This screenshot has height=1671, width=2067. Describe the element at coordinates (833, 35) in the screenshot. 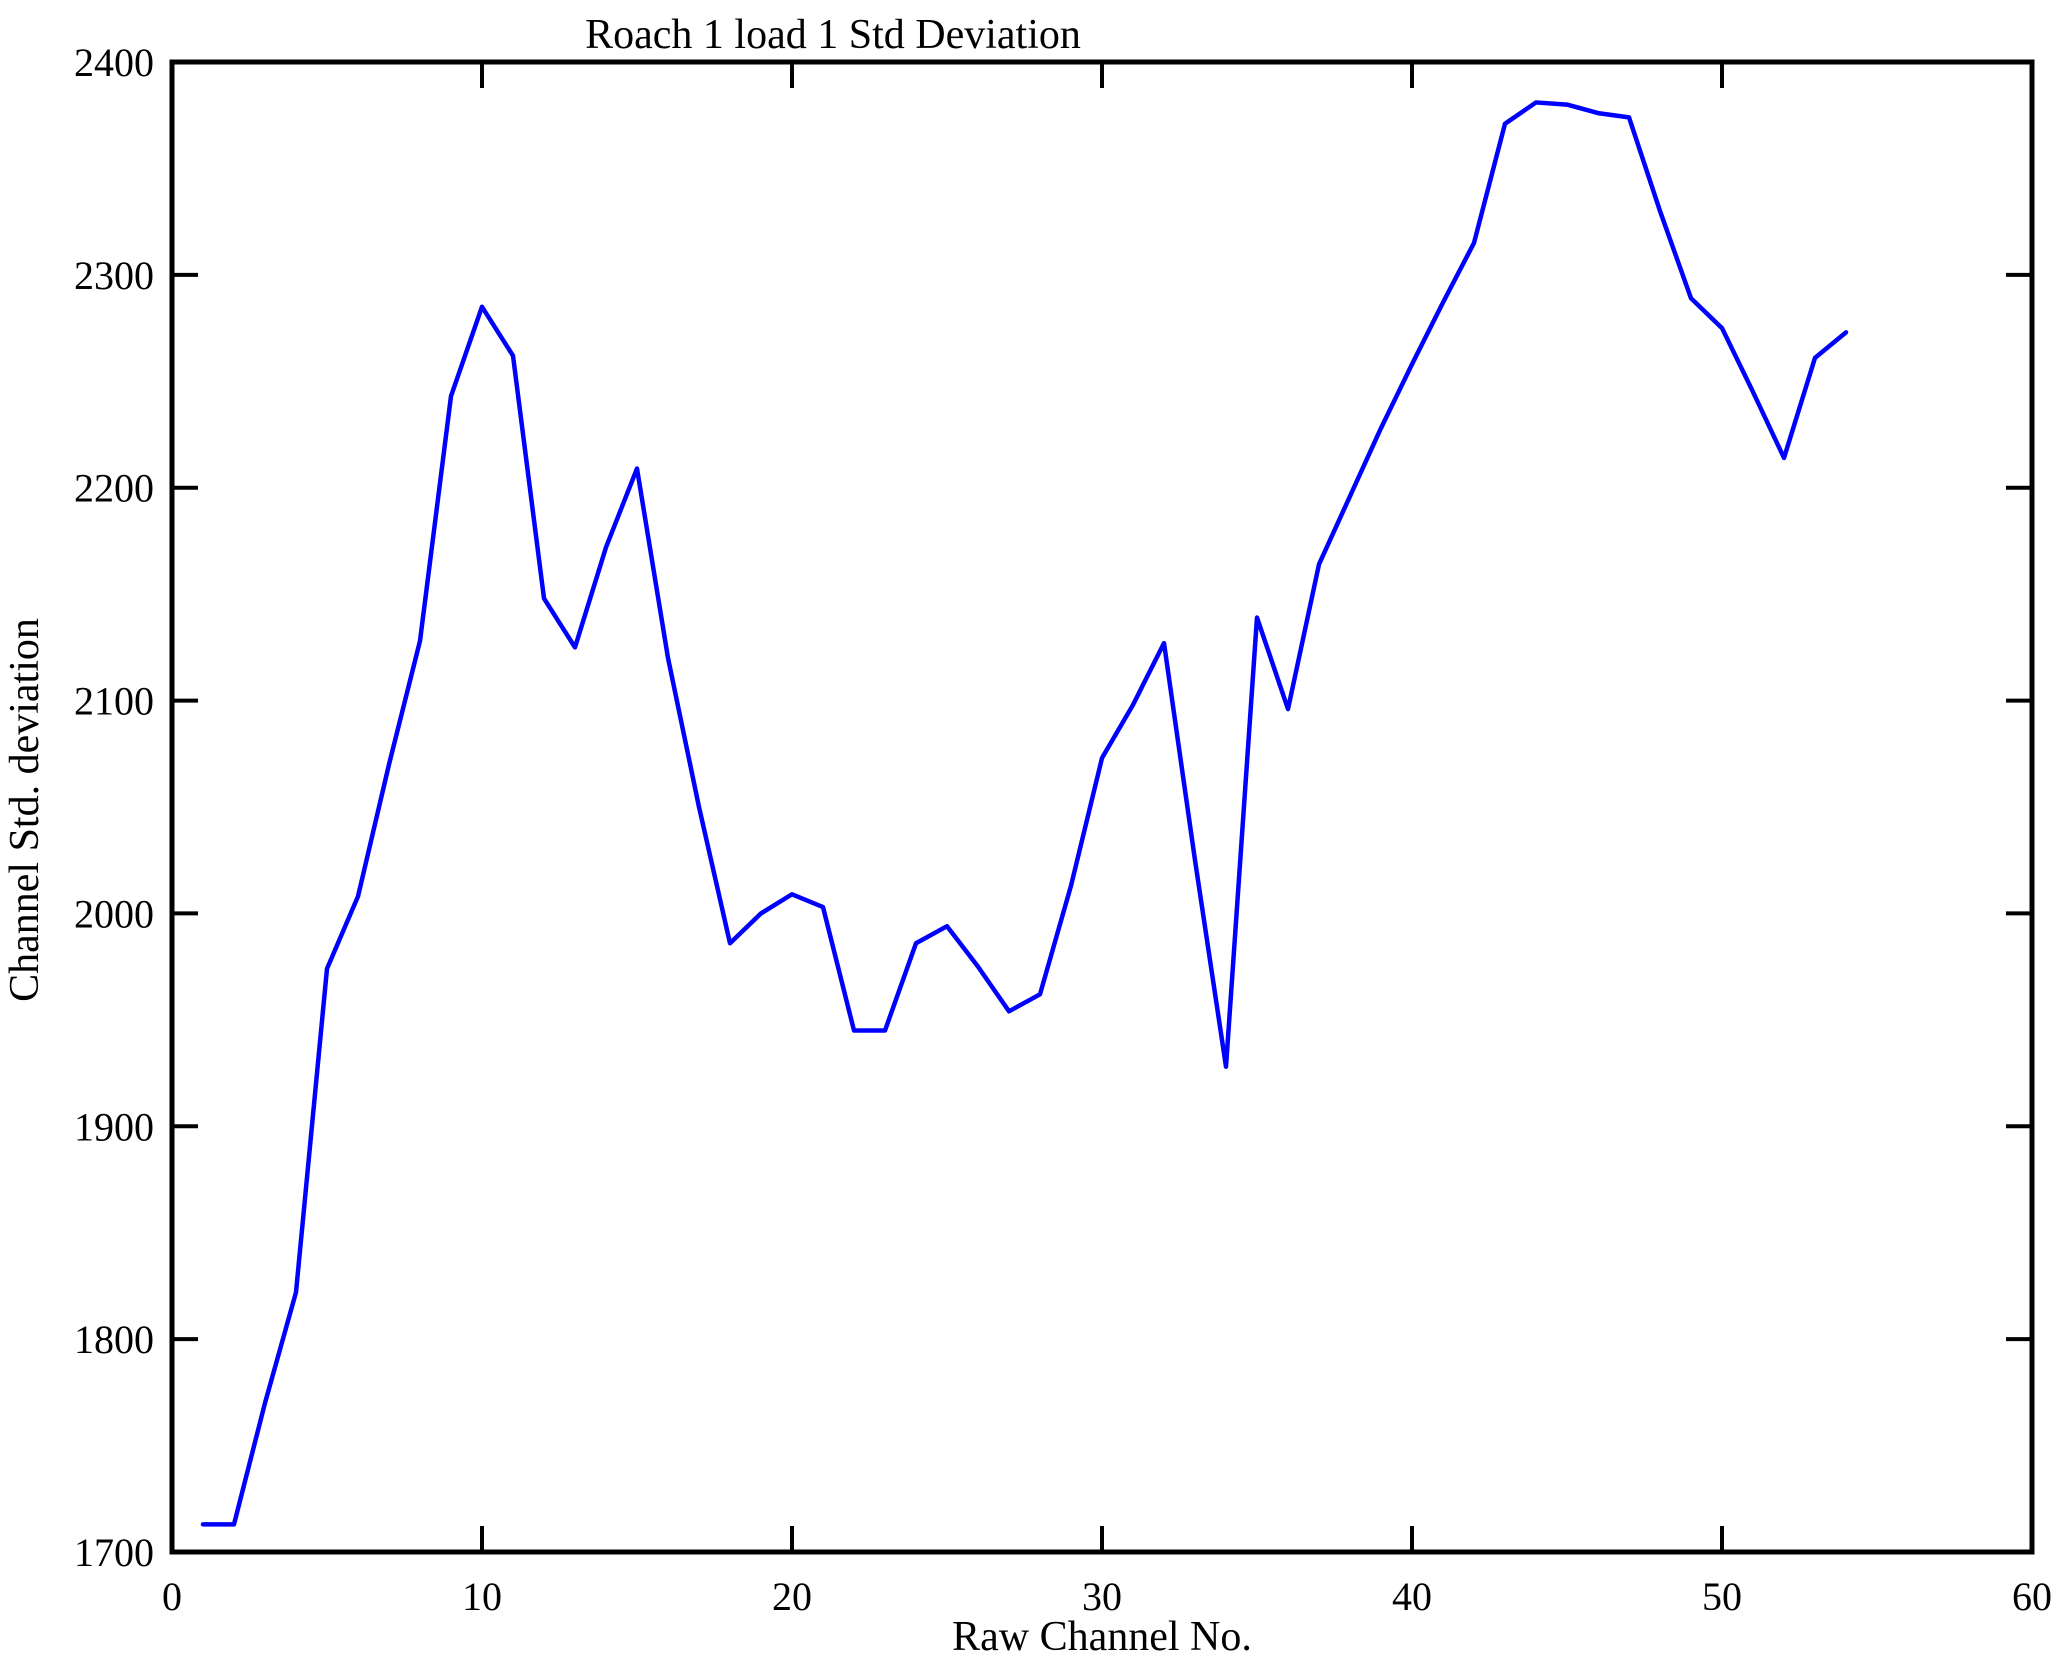

I see `chart-title: Roach 1 load 1 Std Deviation` at that location.